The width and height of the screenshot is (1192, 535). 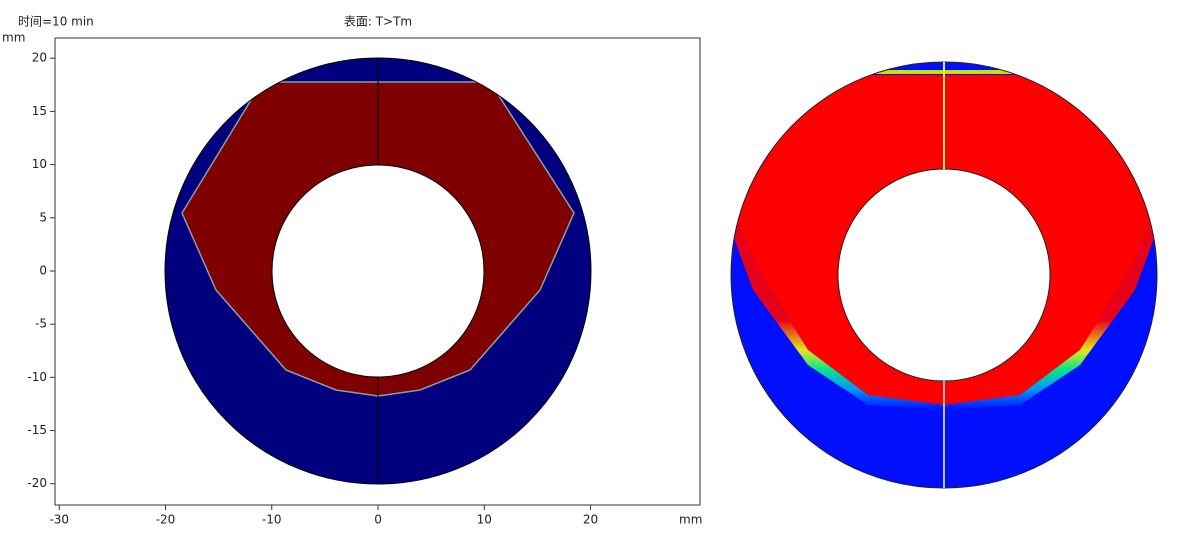 What do you see at coordinates (272, 520) in the screenshot?
I see `x-tick-label: -10` at bounding box center [272, 520].